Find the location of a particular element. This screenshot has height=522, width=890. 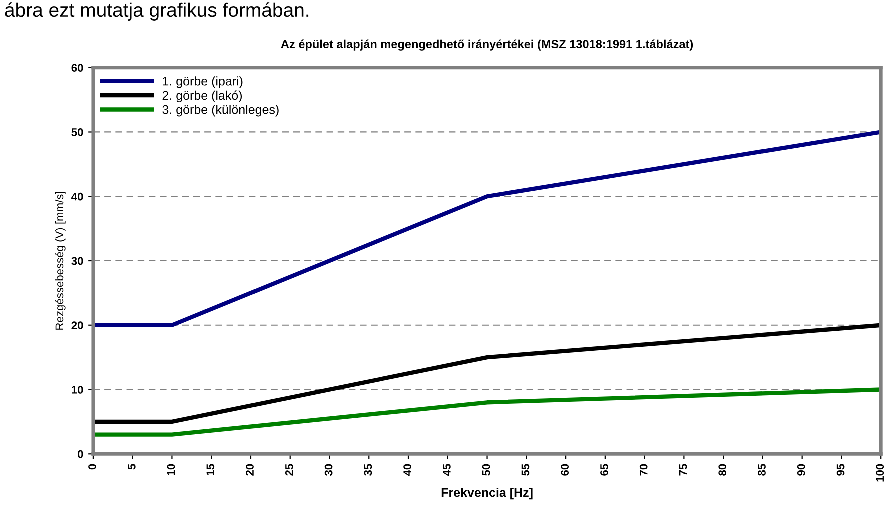

y-tick-label: 10 is located at coordinates (78, 390).